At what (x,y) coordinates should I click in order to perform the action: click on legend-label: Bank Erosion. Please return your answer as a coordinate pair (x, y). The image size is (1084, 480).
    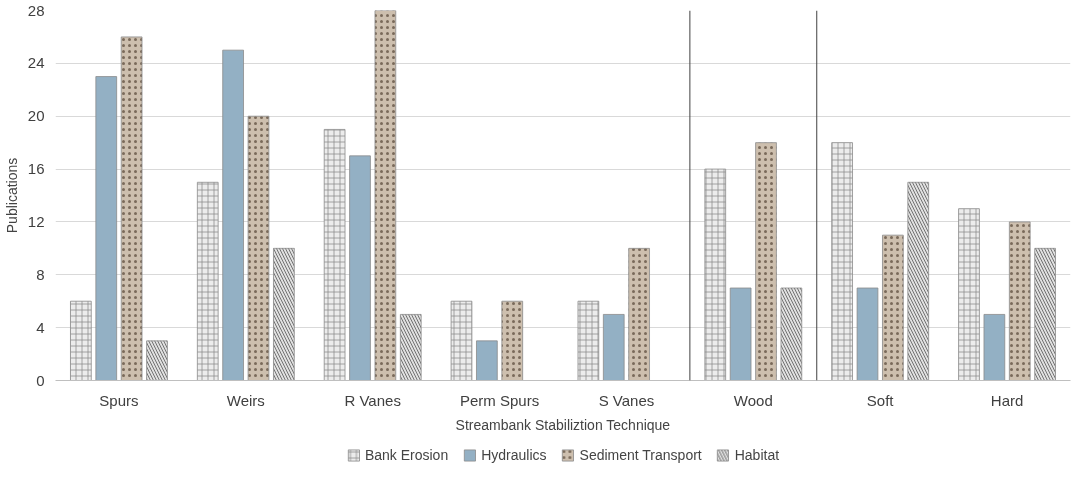
    Looking at the image, I should click on (406, 455).